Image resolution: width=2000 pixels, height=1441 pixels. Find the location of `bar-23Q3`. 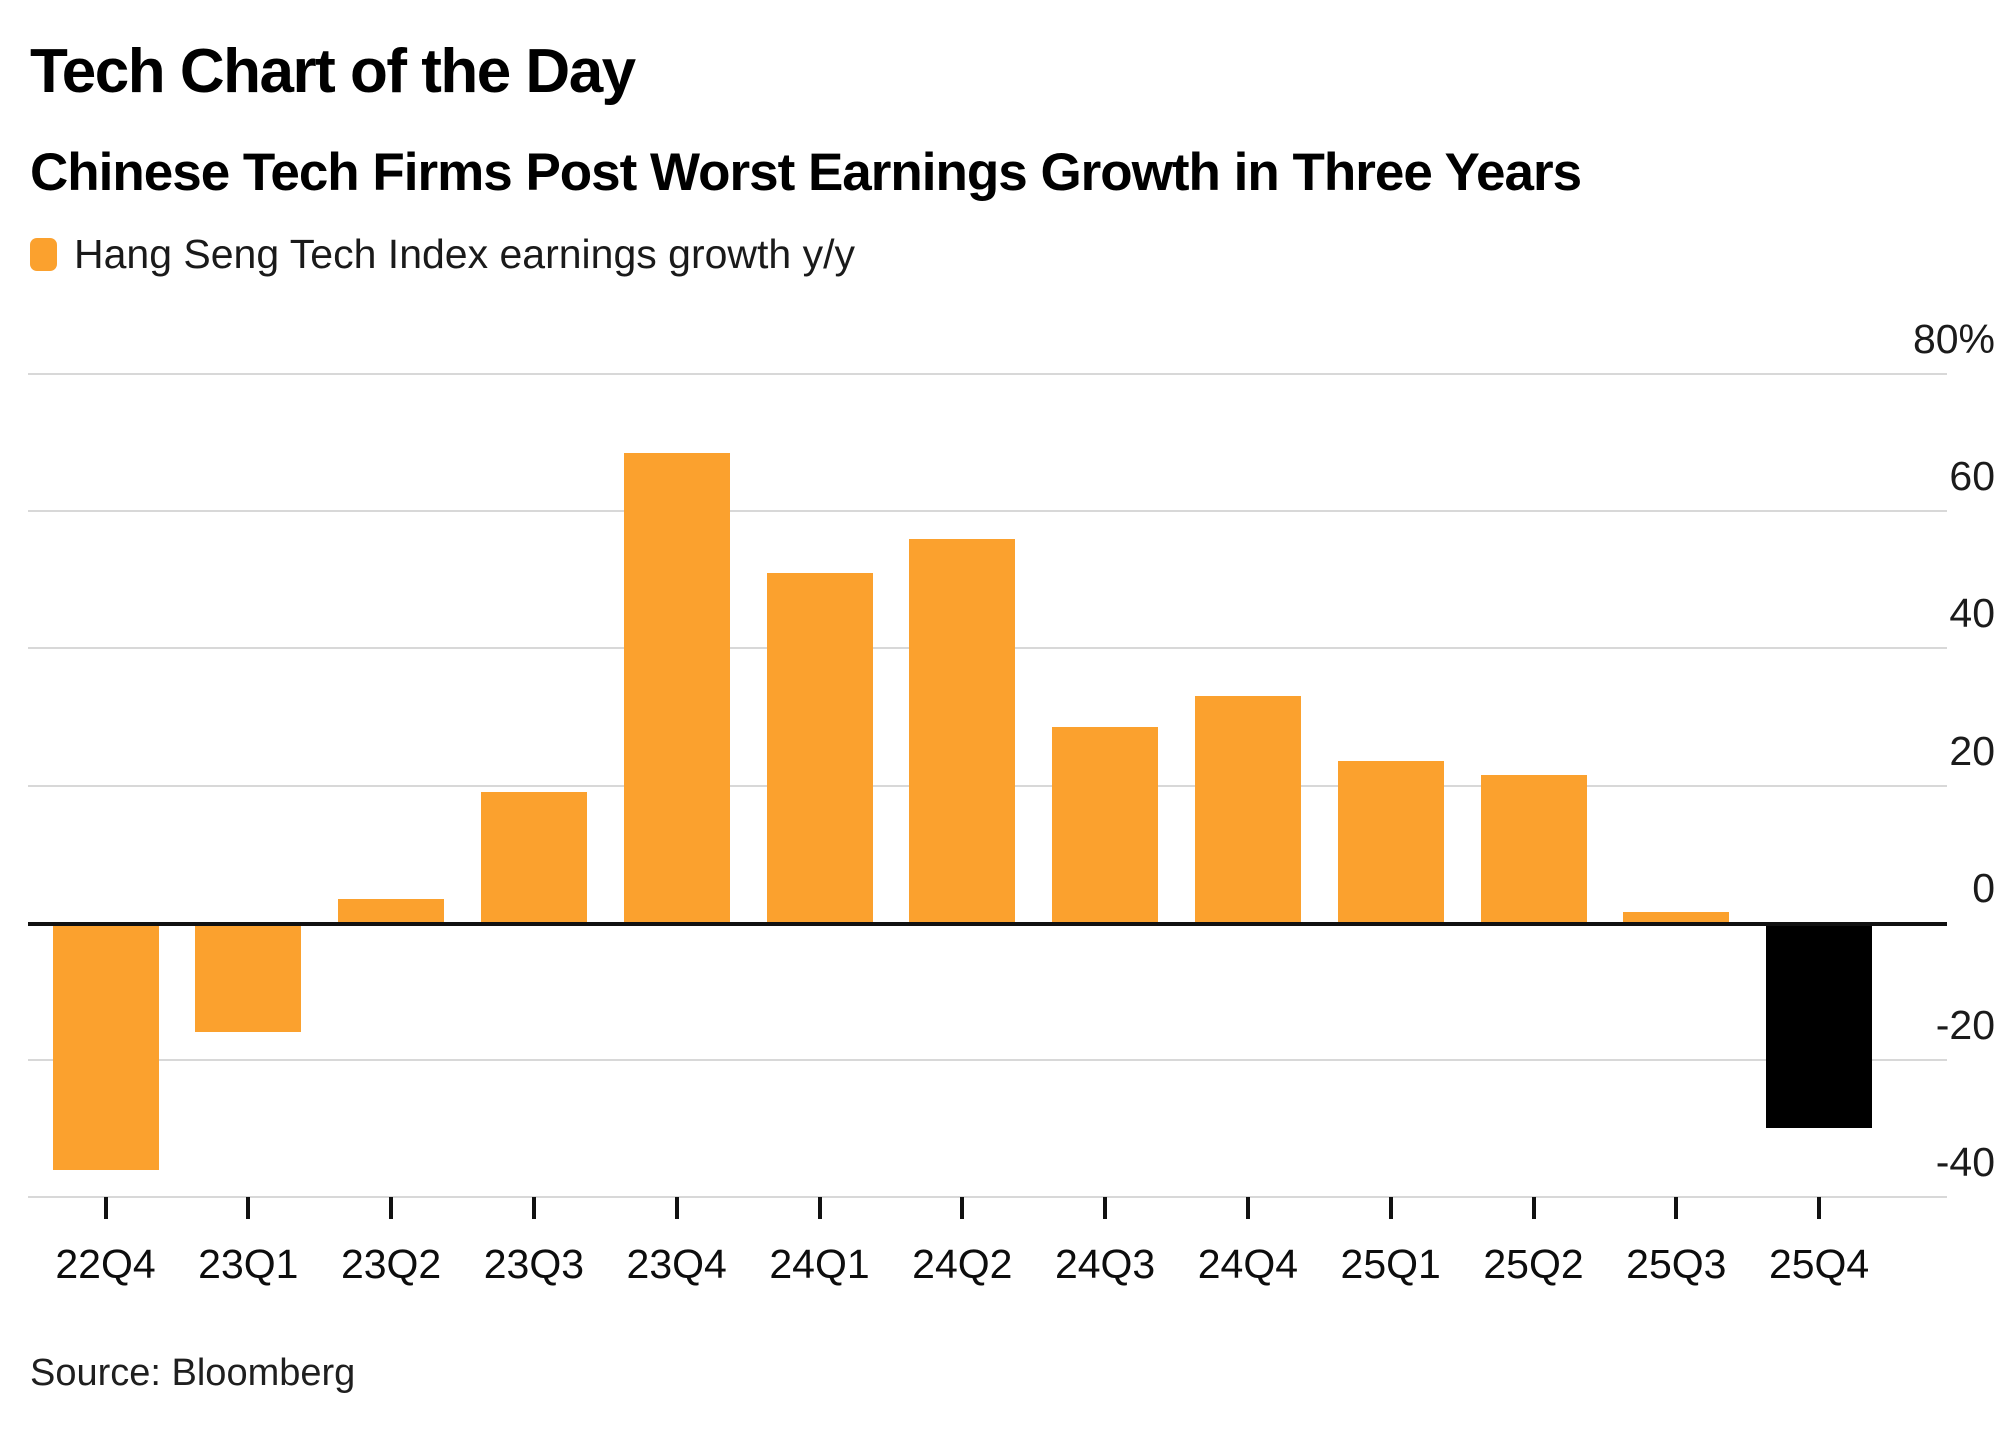

bar-23Q3 is located at coordinates (533, 857).